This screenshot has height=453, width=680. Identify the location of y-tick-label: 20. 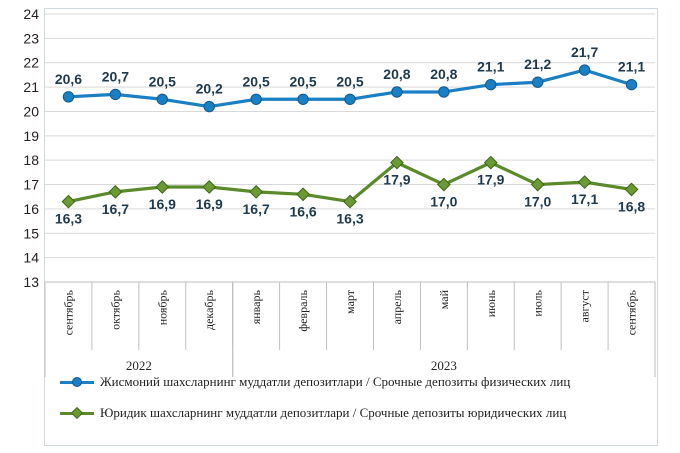
(31, 111).